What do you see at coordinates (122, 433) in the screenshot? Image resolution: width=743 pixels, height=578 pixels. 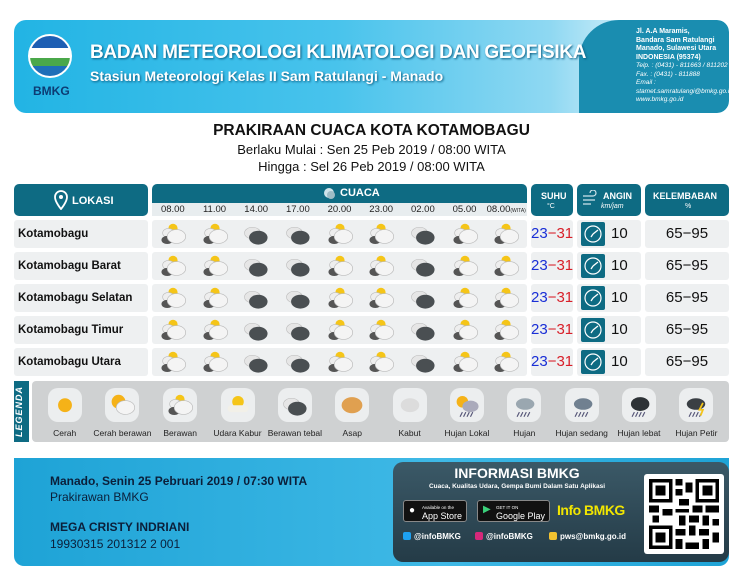 I see `legend-label-text: Cerah berawan` at bounding box center [122, 433].